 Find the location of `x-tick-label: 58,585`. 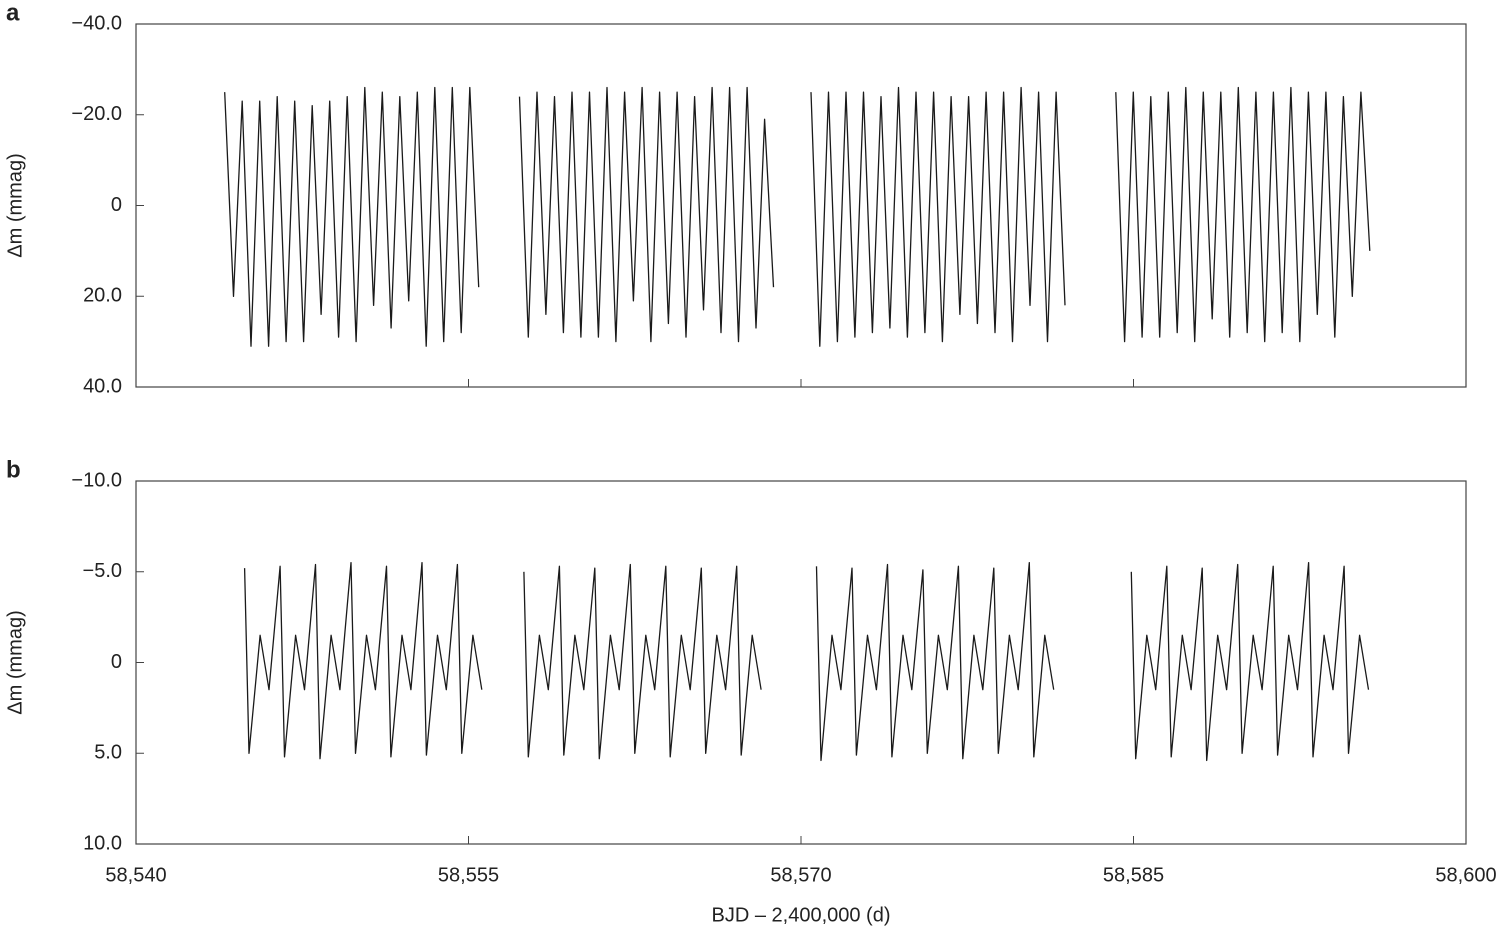

x-tick-label: 58,585 is located at coordinates (1133, 875).